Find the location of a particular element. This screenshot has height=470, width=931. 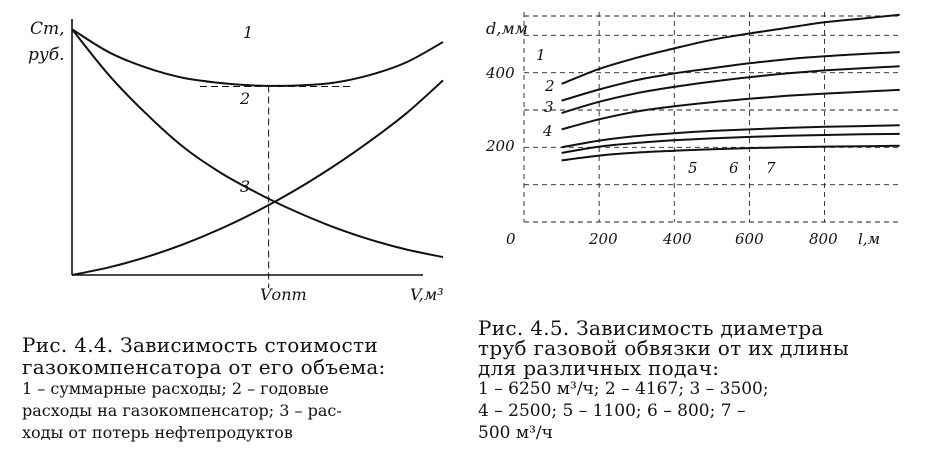

fig45-curves is located at coordinates (730, 87).